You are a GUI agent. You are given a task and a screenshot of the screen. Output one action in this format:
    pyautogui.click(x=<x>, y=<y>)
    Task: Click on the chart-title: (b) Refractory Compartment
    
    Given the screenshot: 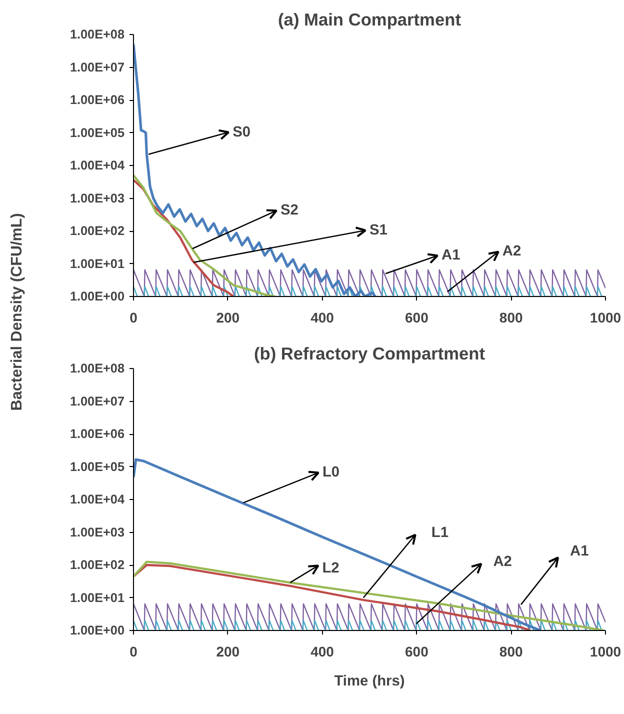 What is the action you would take?
    pyautogui.click(x=370, y=354)
    